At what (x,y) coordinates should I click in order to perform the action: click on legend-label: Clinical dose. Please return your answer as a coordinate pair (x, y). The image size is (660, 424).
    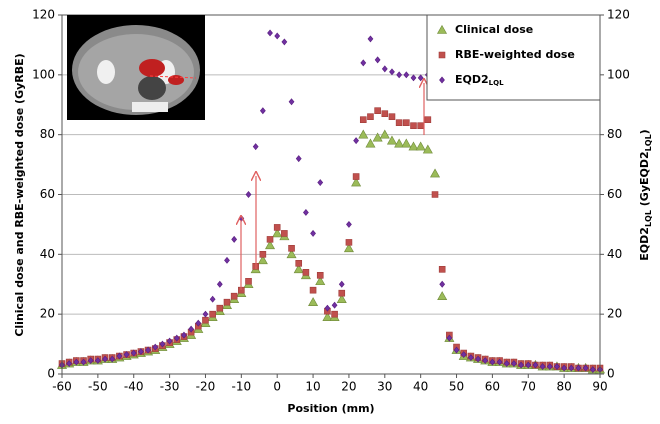
    Looking at the image, I should click on (494, 29).